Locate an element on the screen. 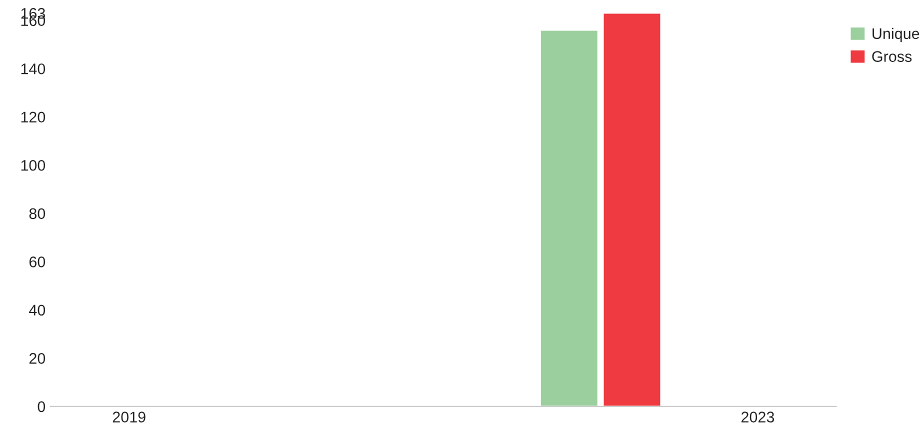 This screenshot has height=437, width=919. y-tick-label: 80 is located at coordinates (37, 214).